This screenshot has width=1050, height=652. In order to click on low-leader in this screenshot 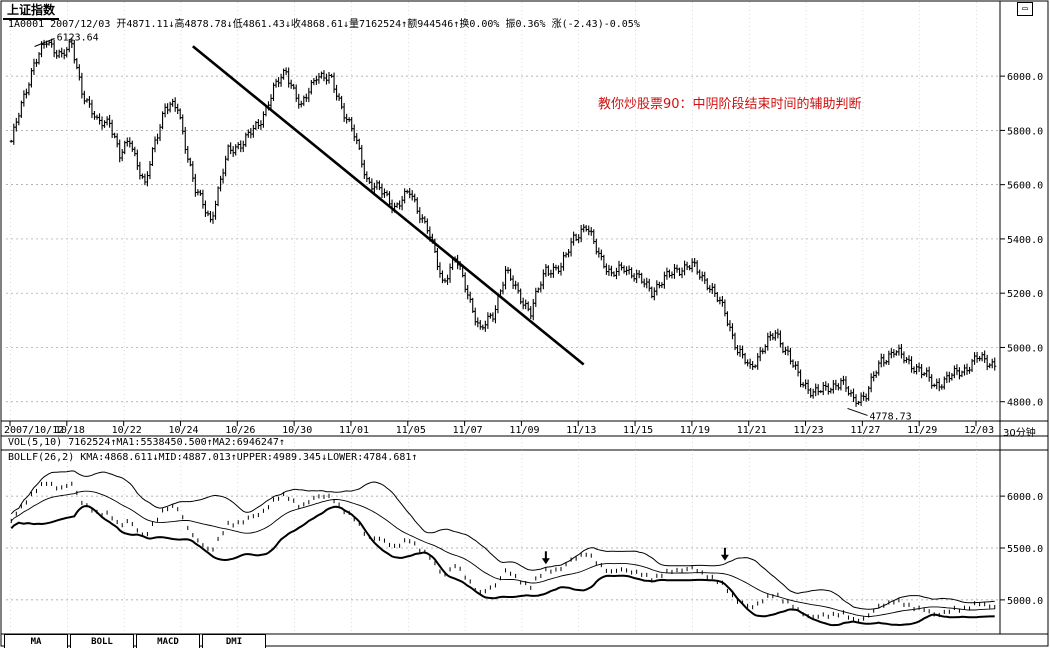, I will do `click(857, 411)`.